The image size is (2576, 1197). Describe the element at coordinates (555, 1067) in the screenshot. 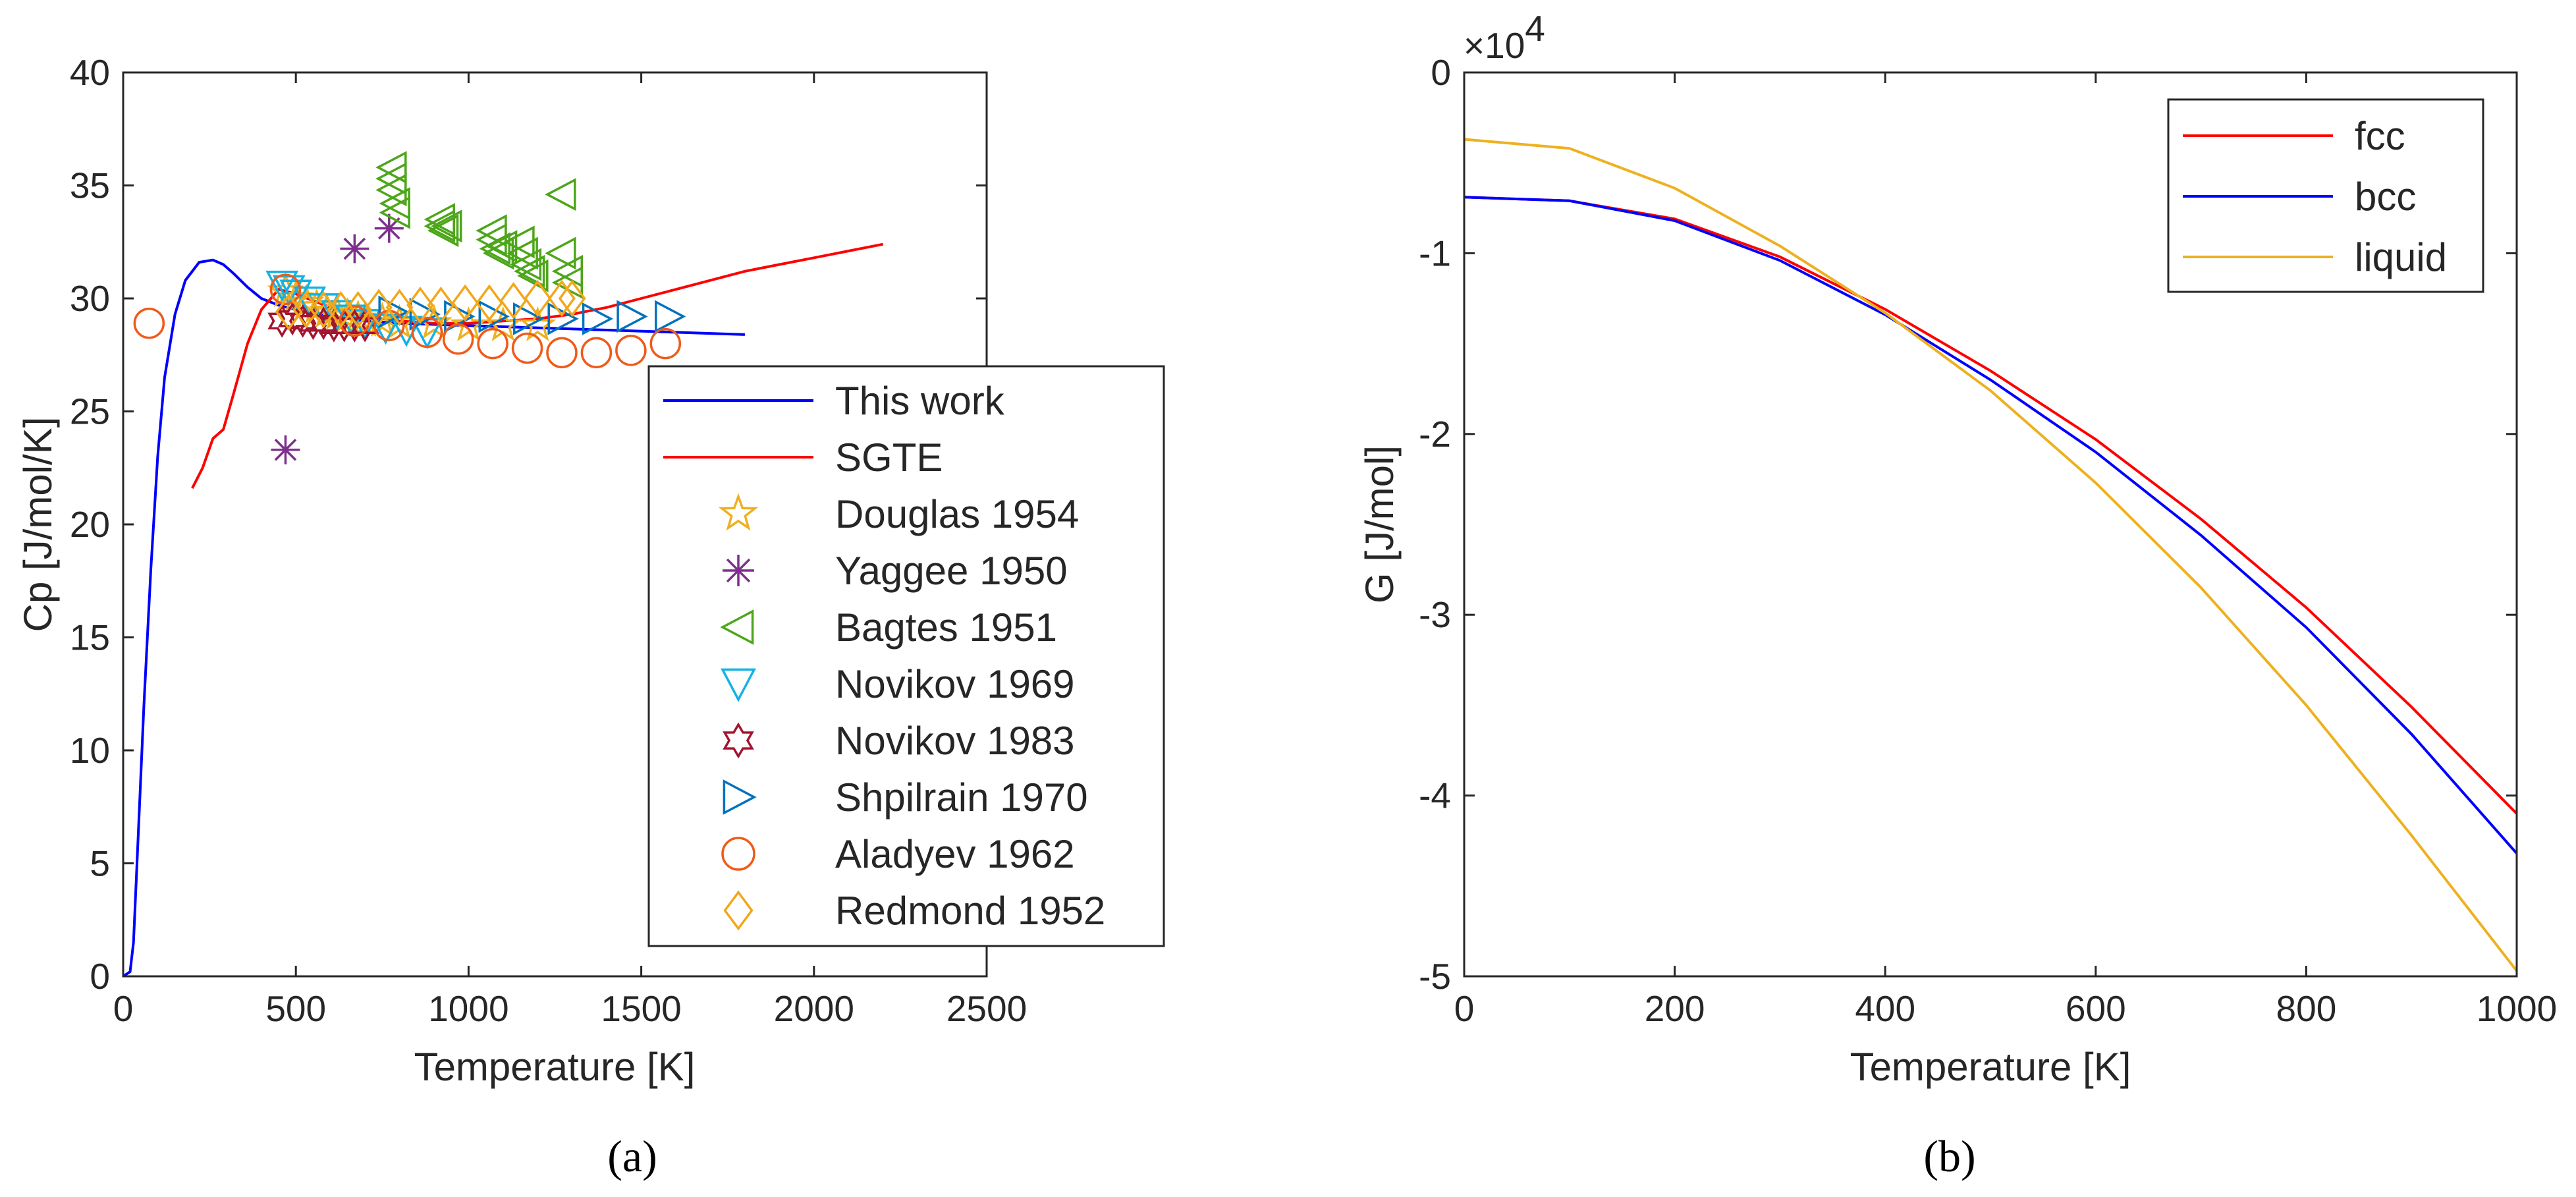

I see `x-axis-label-a: Temperature [K]` at that location.